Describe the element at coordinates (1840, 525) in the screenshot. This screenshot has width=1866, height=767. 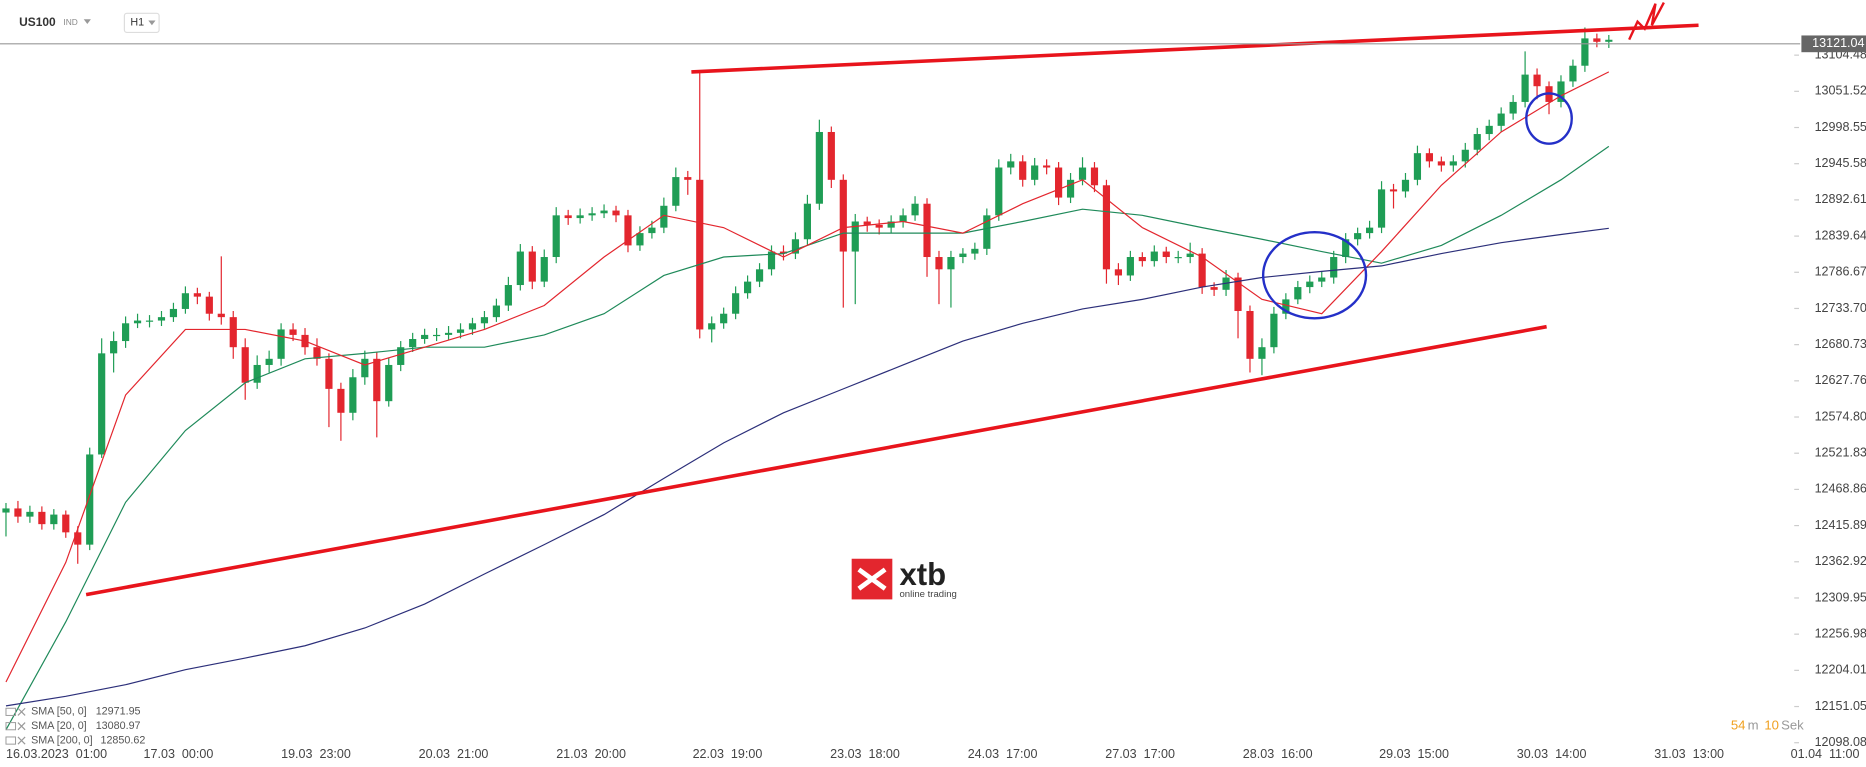
I see `y-tick-label: 12415.89` at that location.